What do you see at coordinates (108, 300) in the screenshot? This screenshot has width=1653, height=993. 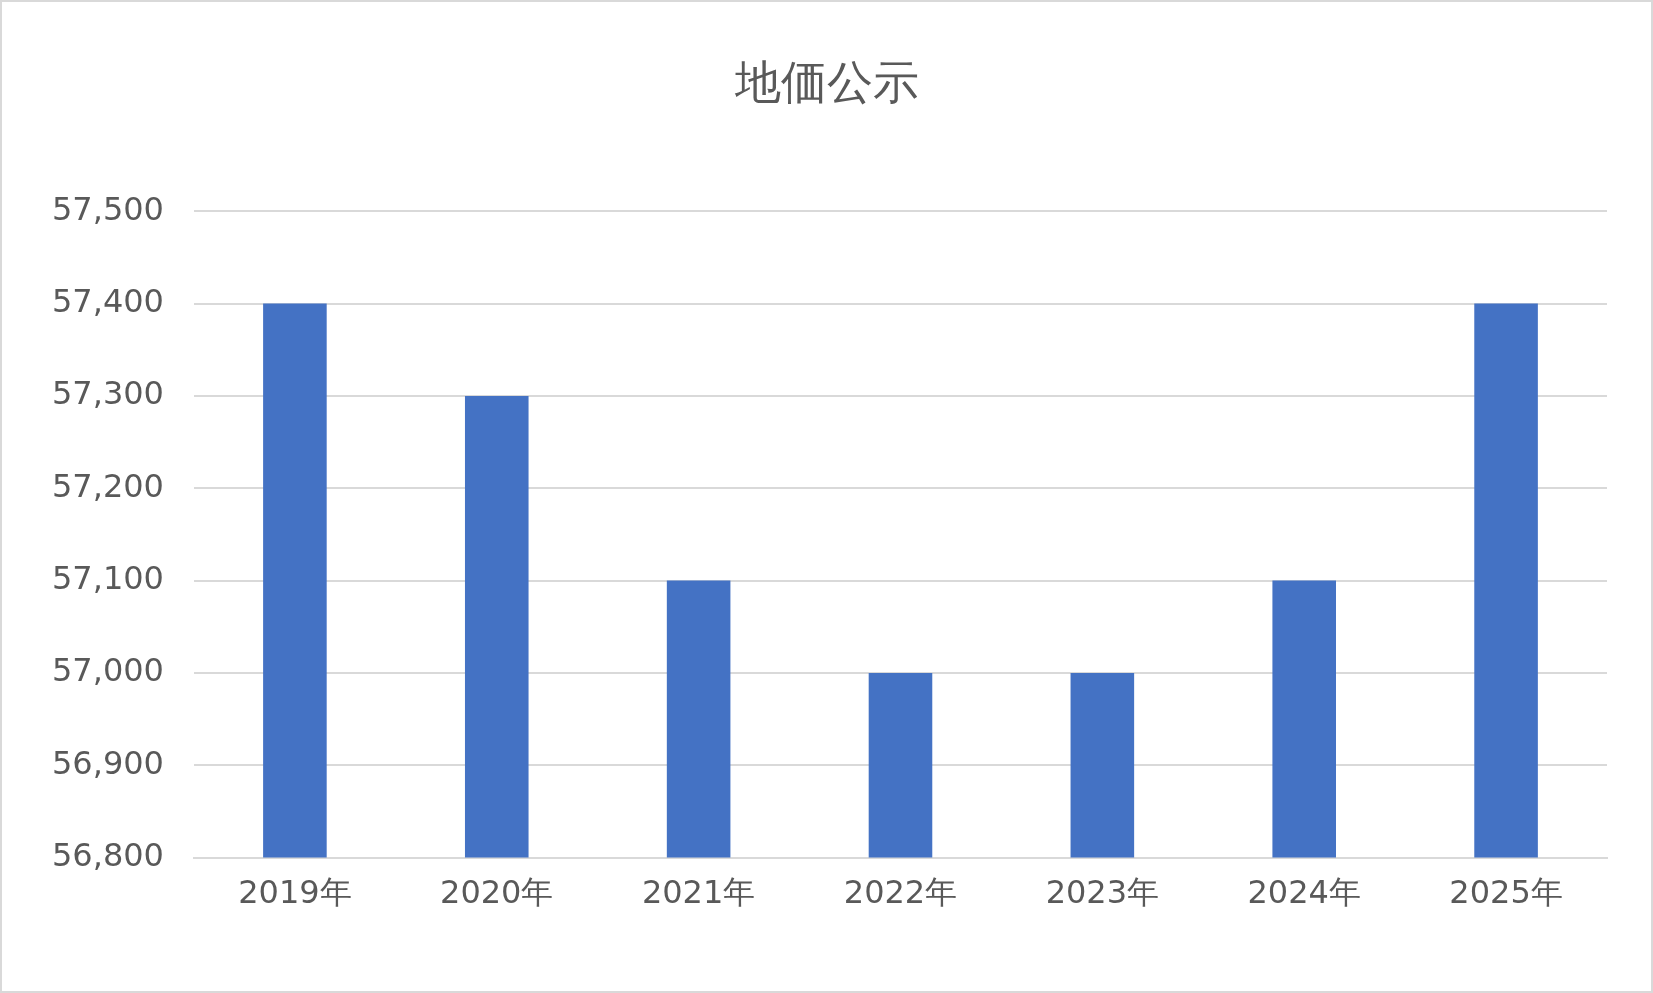 I see `y-tick-label: 57,400` at bounding box center [108, 300].